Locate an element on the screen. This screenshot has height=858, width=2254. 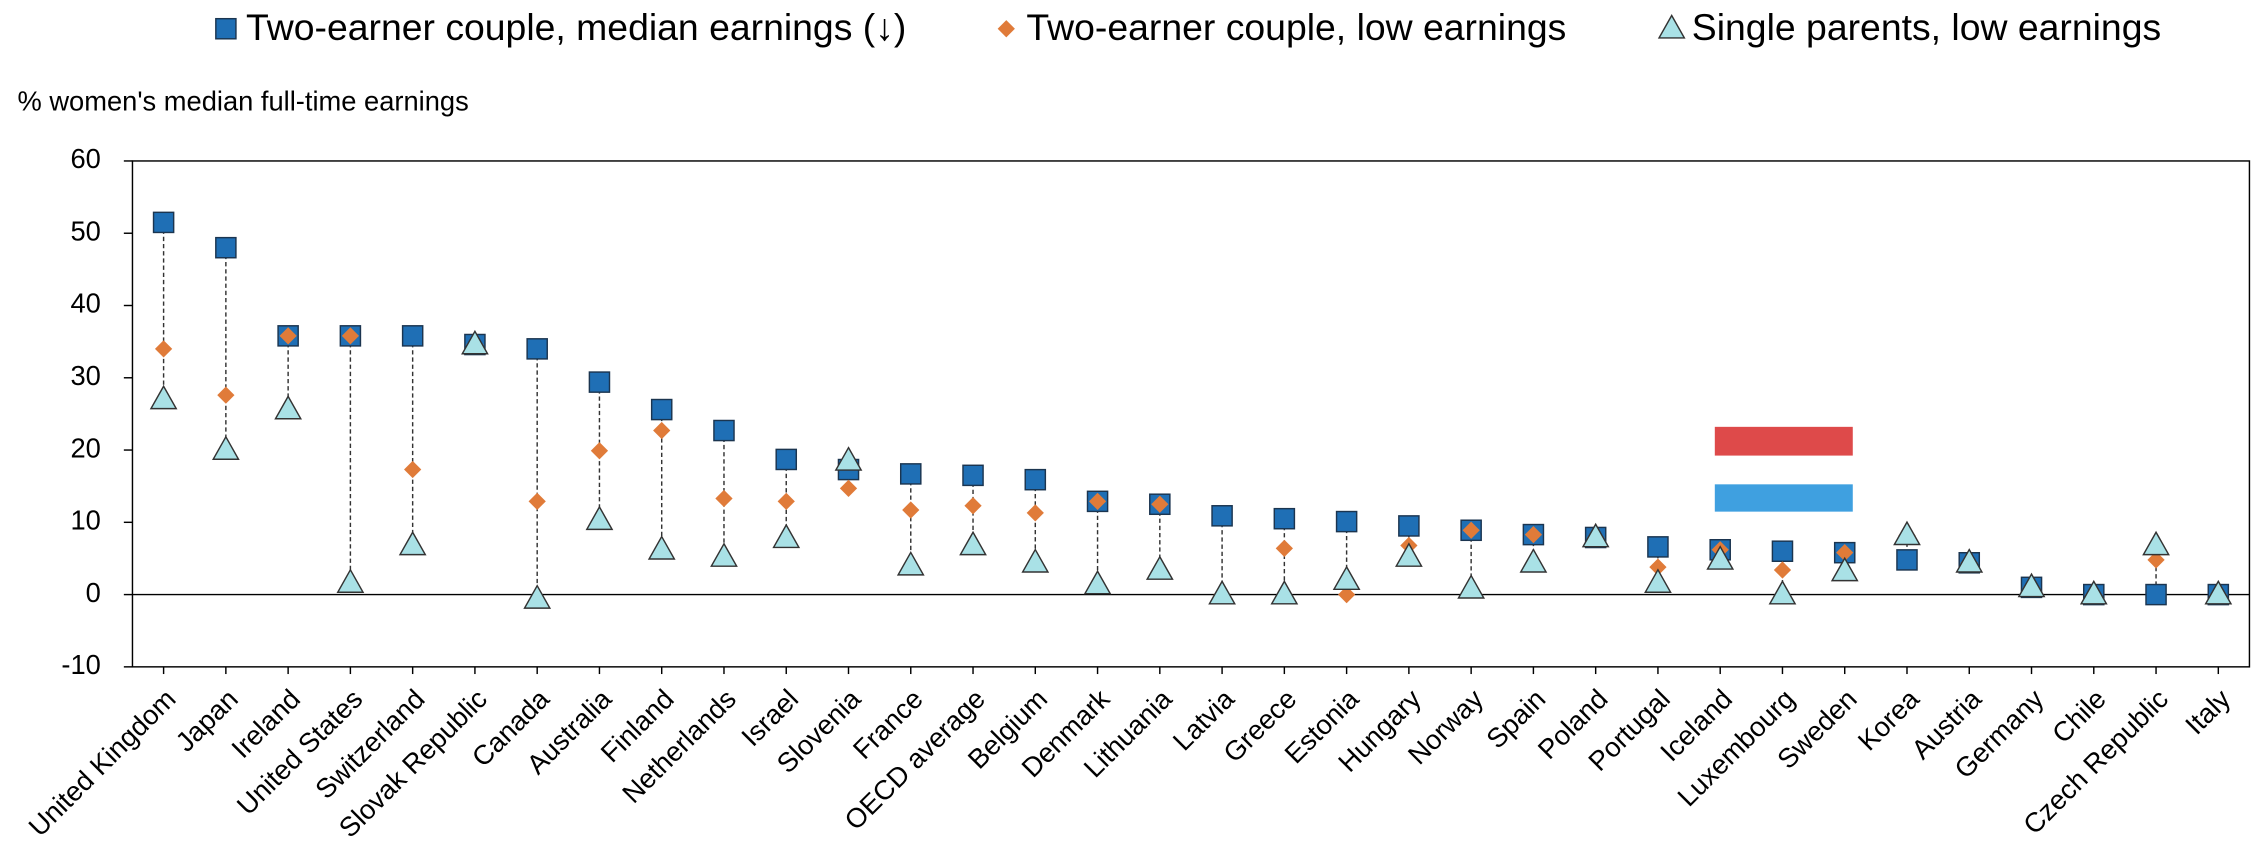
y-tick-label: 60 is located at coordinates (85, 158).